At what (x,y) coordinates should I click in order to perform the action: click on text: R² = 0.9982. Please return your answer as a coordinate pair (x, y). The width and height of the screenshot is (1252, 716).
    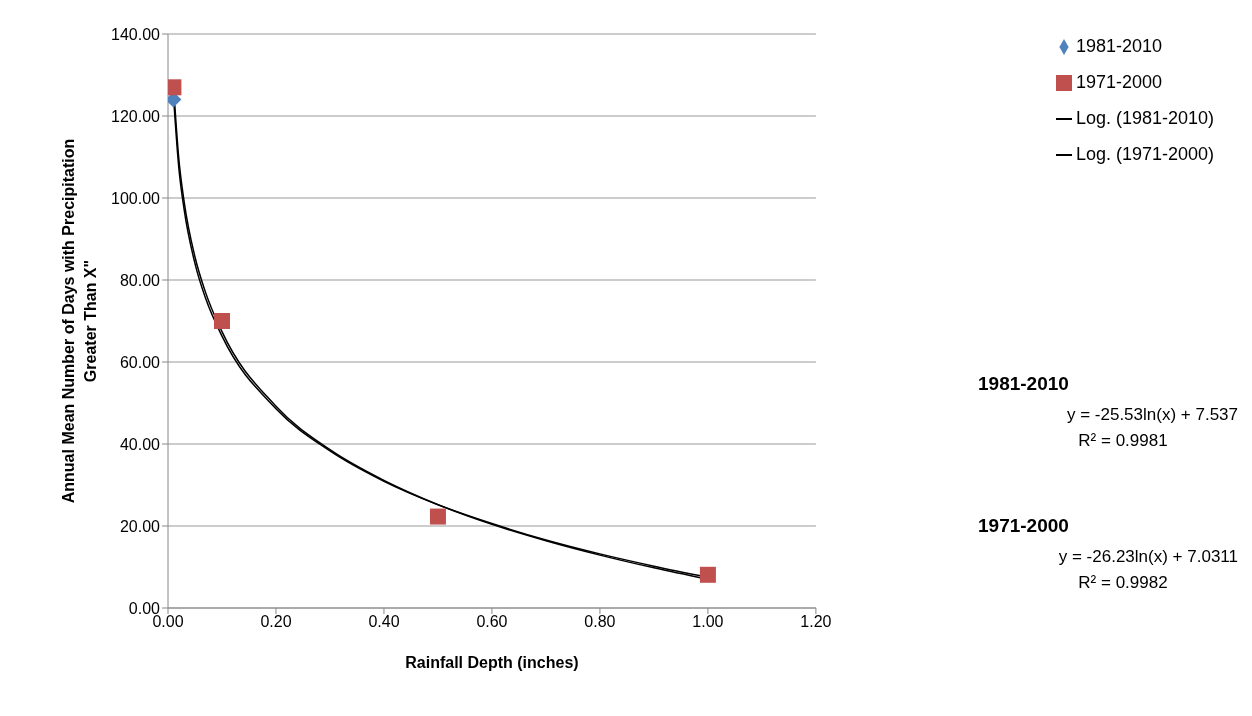
    Looking at the image, I should click on (1123, 583).